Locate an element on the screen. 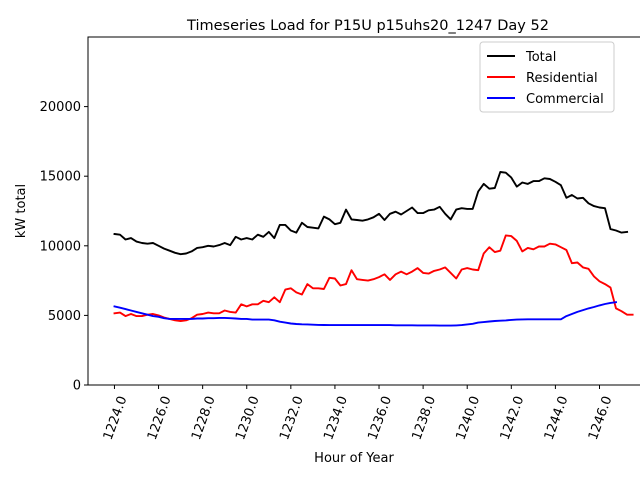  legend-label-residential: Residential is located at coordinates (562, 78).